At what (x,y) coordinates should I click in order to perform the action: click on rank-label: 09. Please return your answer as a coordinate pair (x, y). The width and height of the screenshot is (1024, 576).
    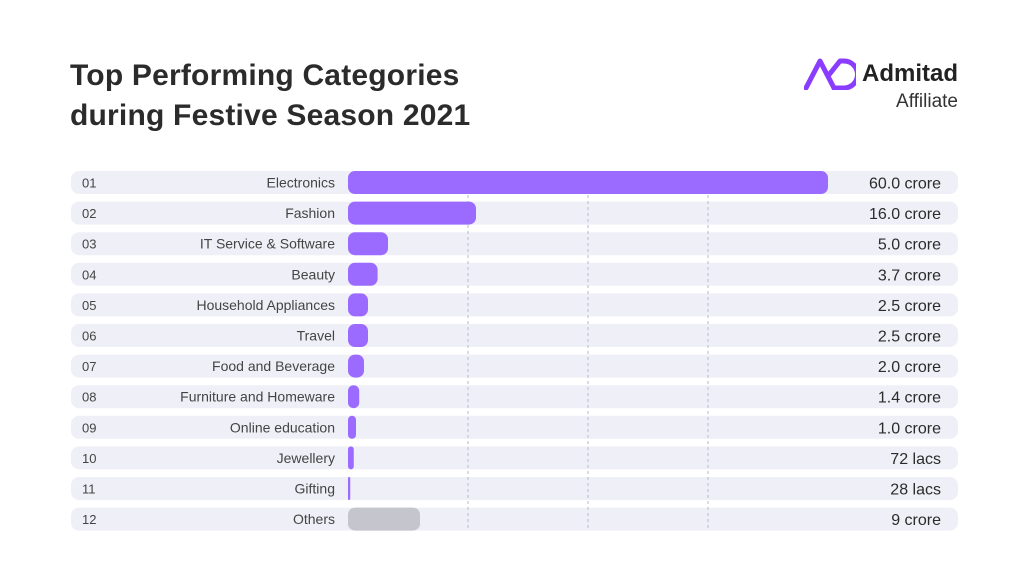
    Looking at the image, I should click on (89, 427).